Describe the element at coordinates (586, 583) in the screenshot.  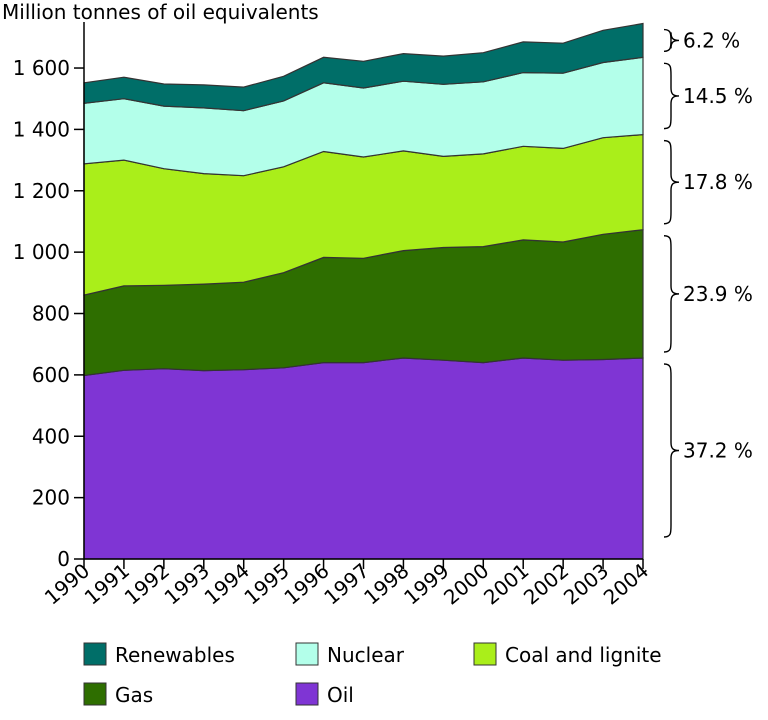
I see `x-tick-label: 2003` at that location.